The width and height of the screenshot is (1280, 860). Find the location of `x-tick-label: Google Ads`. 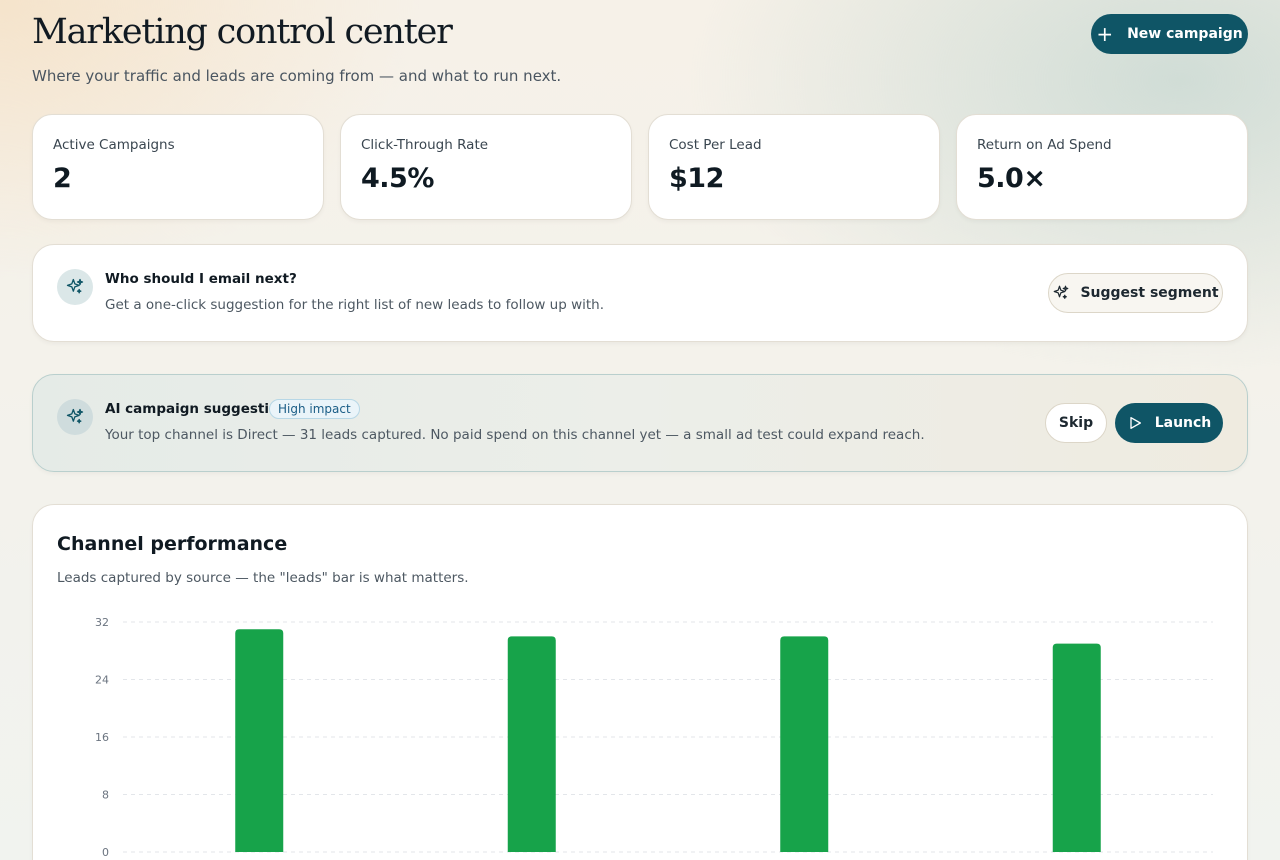

x-tick-label: Google Ads is located at coordinates (1055, 859).